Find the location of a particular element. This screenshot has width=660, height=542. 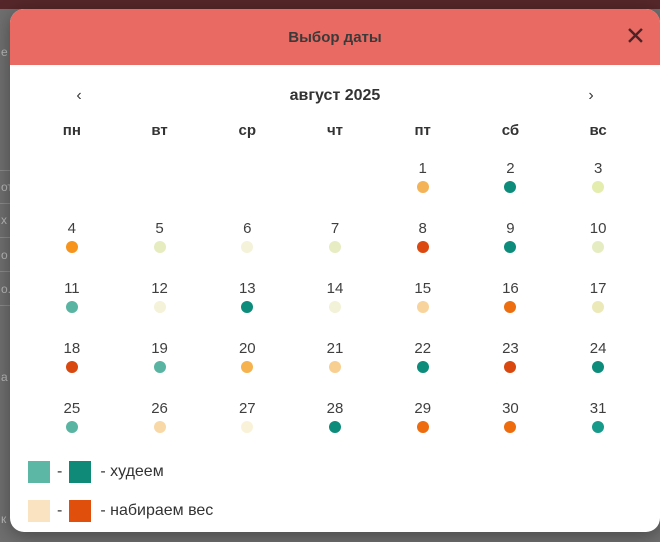

calendar-day-cell: 17 is located at coordinates (598, 305).